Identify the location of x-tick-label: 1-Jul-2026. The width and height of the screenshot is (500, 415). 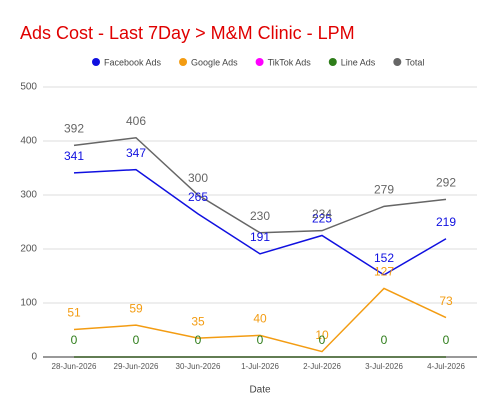
(260, 366).